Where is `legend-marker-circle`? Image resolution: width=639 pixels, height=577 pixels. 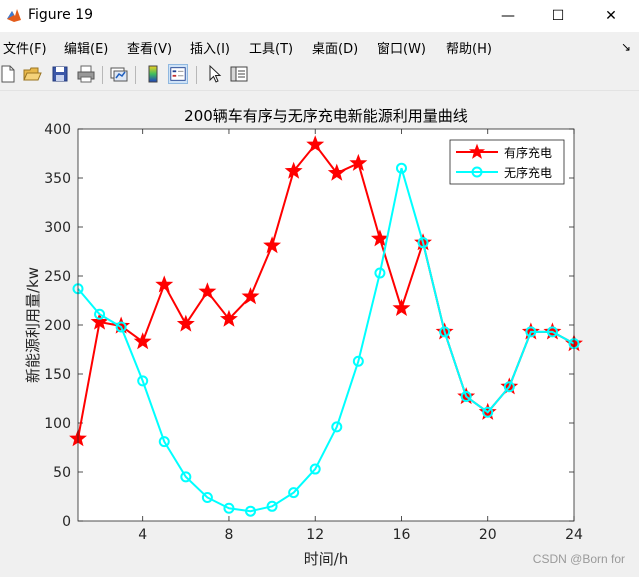
legend-marker-circle is located at coordinates (477, 172).